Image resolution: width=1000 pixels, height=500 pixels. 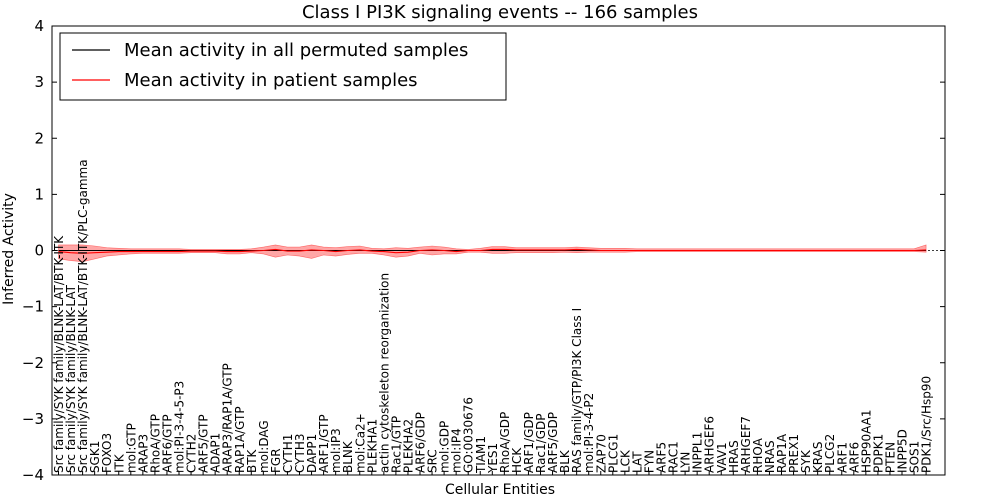 I want to click on x-tick-label: INPP5D, so click(x=903, y=451).